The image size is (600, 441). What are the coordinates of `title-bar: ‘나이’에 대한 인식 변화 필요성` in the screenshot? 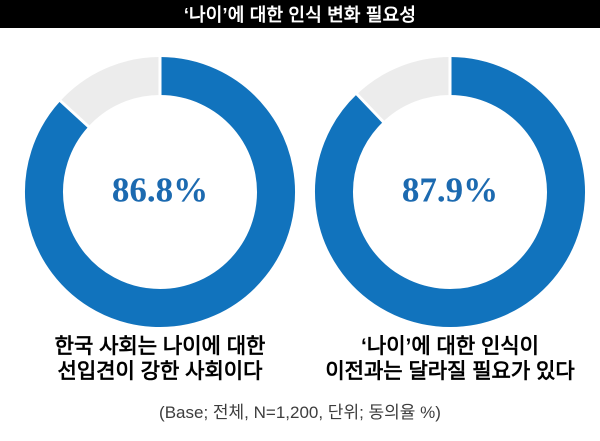 It's located at (300, 14).